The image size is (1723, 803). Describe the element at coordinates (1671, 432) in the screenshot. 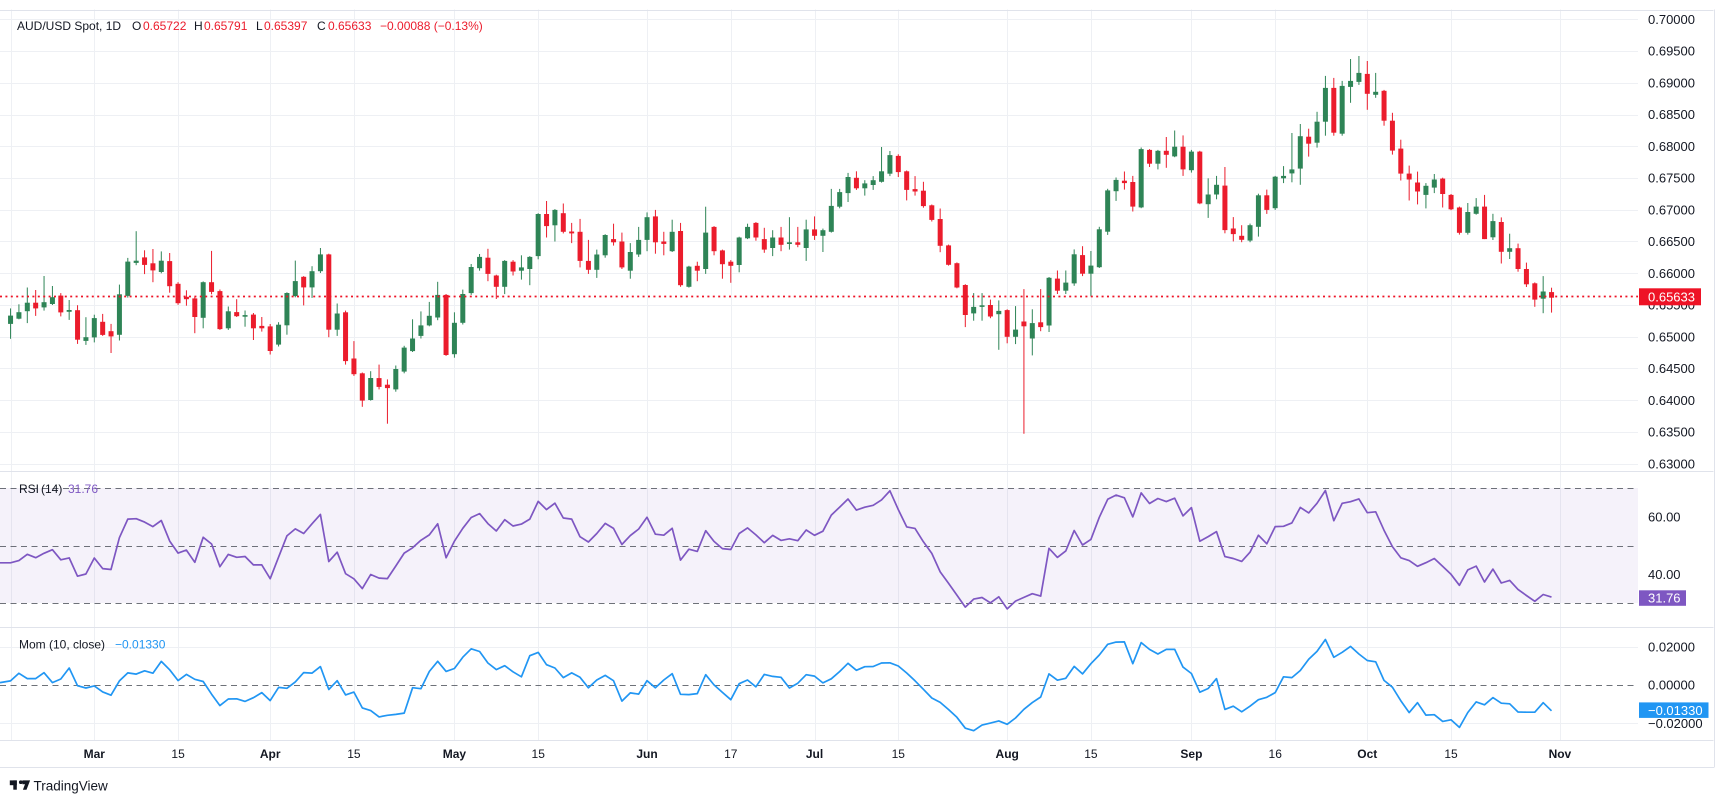

I see `svg-text: 0.63500` at that location.